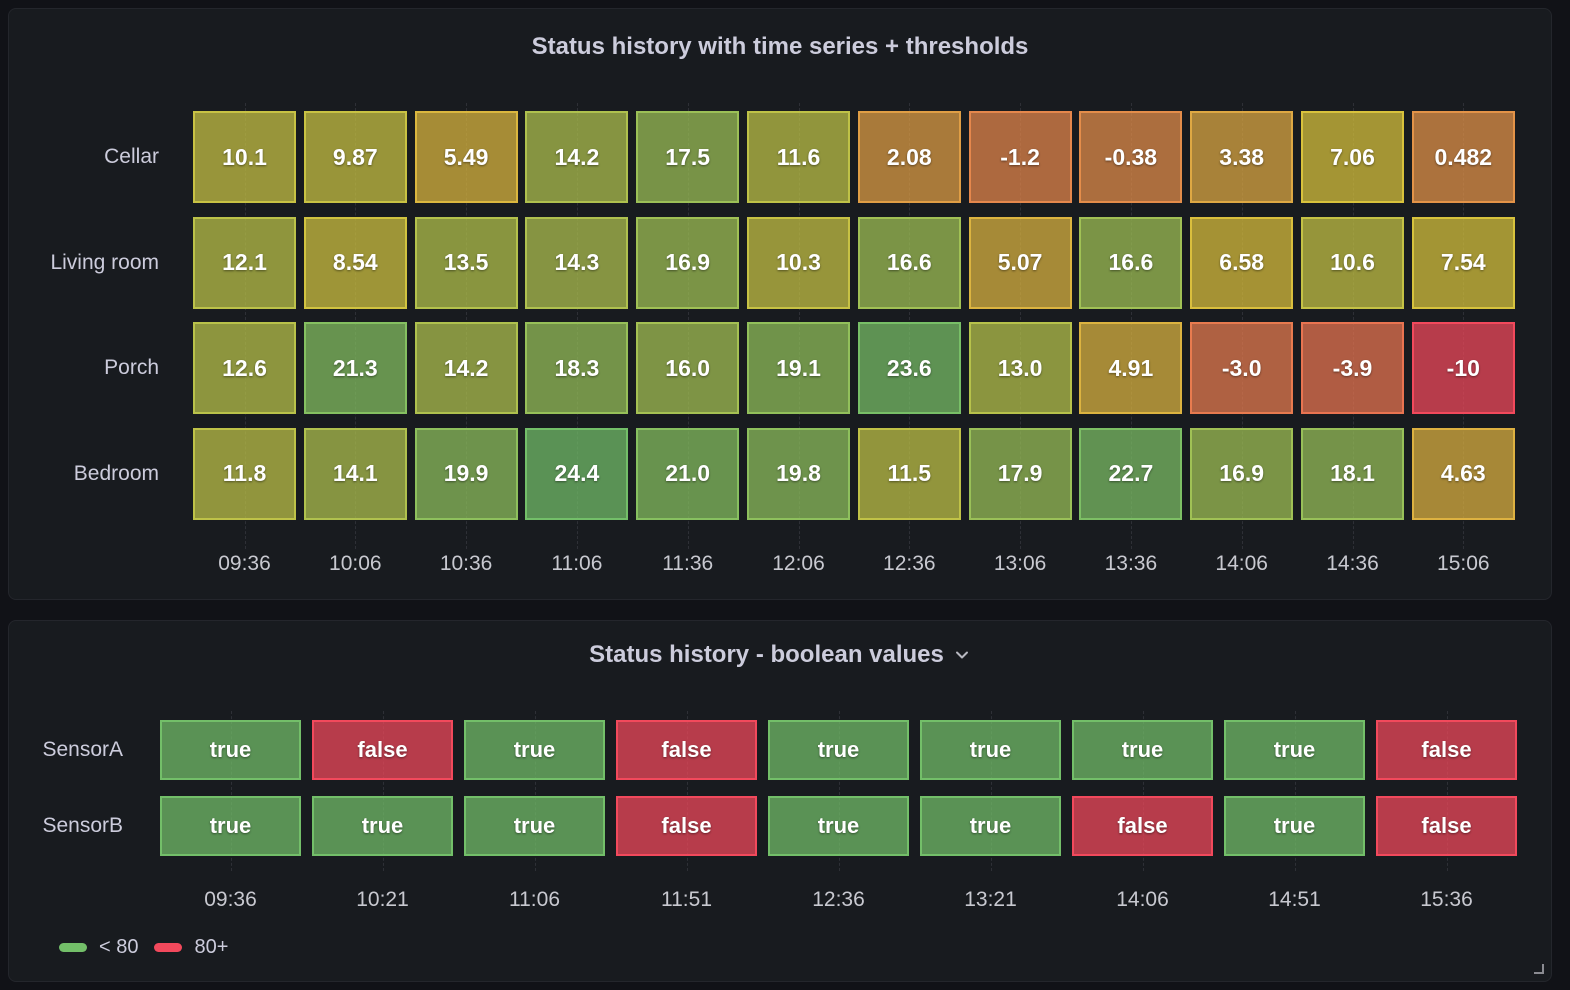  I want to click on x-axis-tick-label: 14:36, so click(1352, 563).